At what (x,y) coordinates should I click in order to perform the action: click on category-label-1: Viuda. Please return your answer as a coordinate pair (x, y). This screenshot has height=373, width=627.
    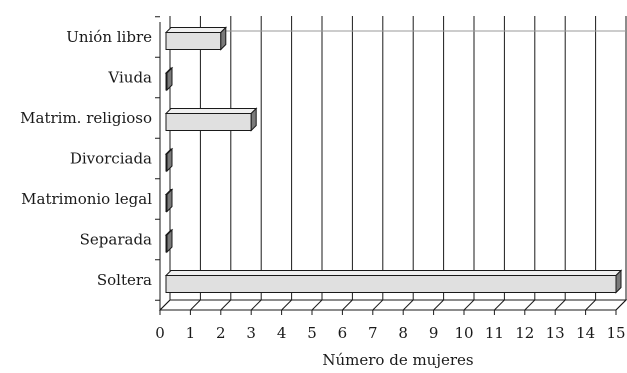
    Looking at the image, I should click on (129, 78).